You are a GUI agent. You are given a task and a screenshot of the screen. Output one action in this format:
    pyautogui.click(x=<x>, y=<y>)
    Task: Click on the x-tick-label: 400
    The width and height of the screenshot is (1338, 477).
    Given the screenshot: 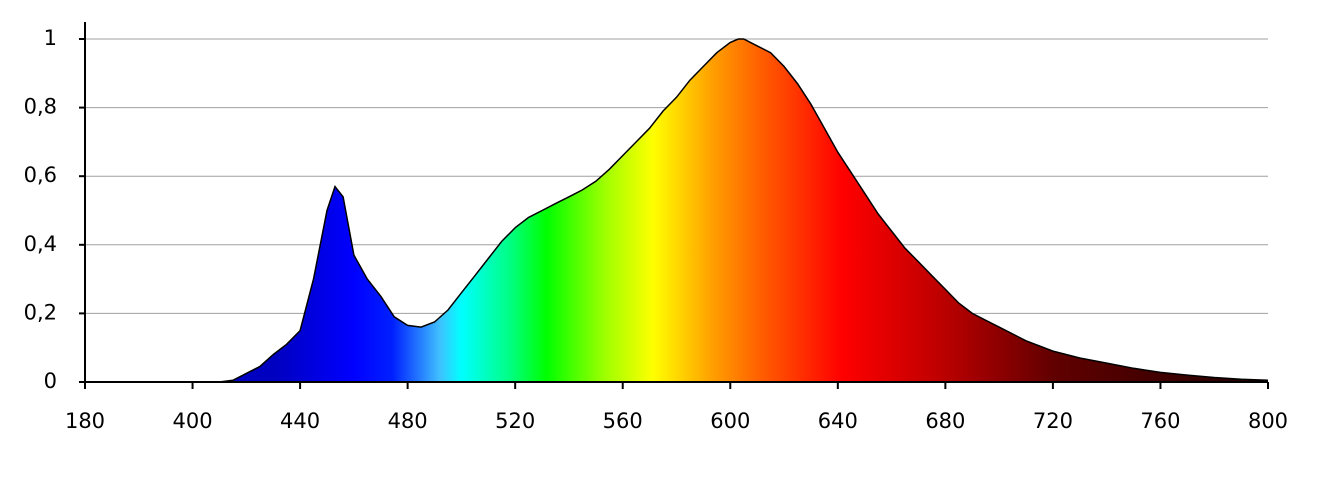 What is the action you would take?
    pyautogui.click(x=192, y=421)
    